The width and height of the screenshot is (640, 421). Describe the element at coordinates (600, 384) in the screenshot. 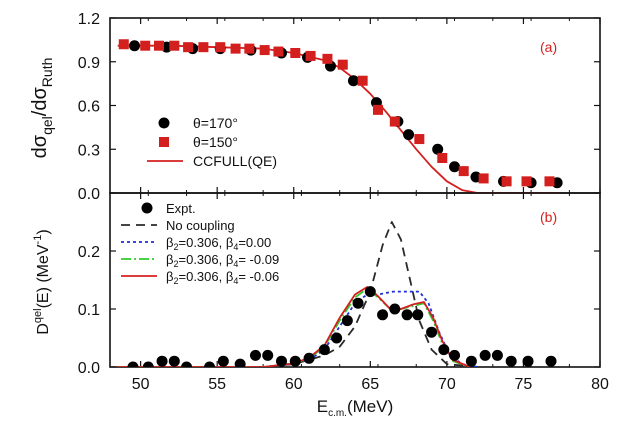

I see `x-tick-label: 80` at that location.